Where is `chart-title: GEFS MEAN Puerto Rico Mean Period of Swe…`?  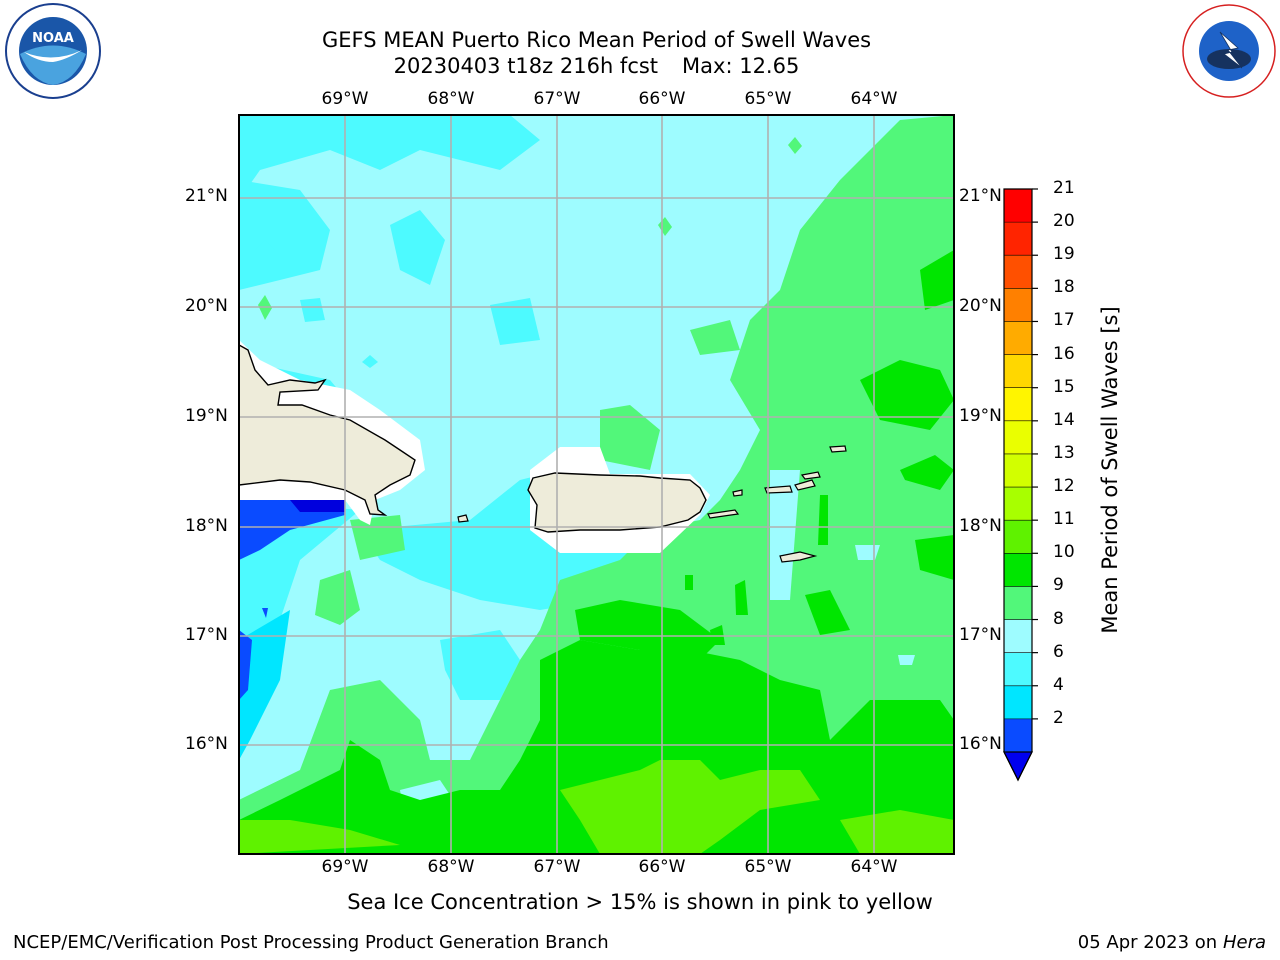 chart-title: GEFS MEAN Puerto Rico Mean Period of Swe… is located at coordinates (596, 53).